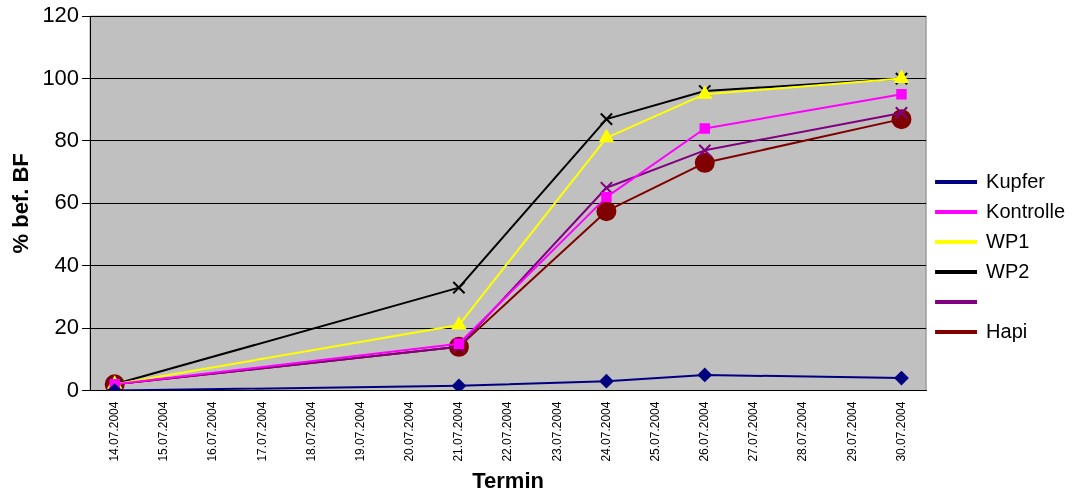  I want to click on legend-label: WP1, so click(1008, 240).